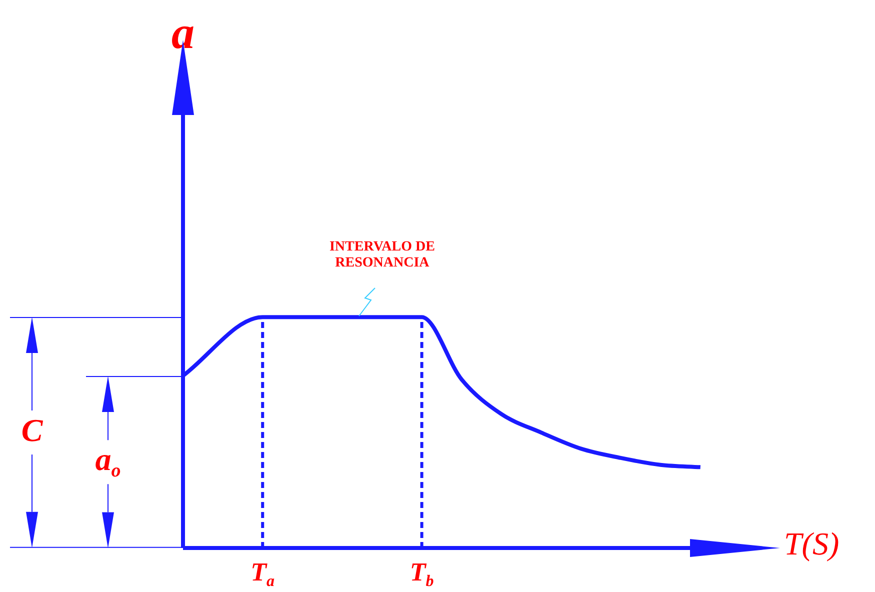  What do you see at coordinates (812, 543) in the screenshot?
I see `x-axis-title: T(S)` at bounding box center [812, 543].